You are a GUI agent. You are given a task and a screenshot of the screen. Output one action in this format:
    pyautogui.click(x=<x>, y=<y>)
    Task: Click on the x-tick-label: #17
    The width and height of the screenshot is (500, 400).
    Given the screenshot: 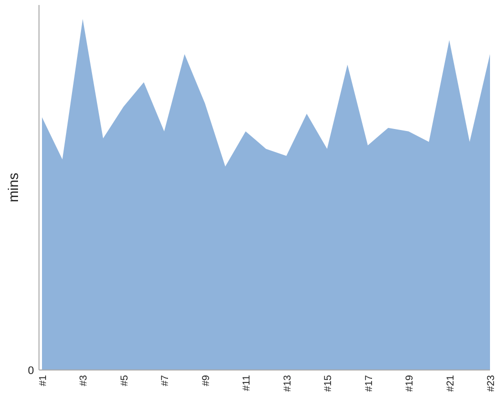 What is the action you would take?
    pyautogui.click(x=369, y=383)
    